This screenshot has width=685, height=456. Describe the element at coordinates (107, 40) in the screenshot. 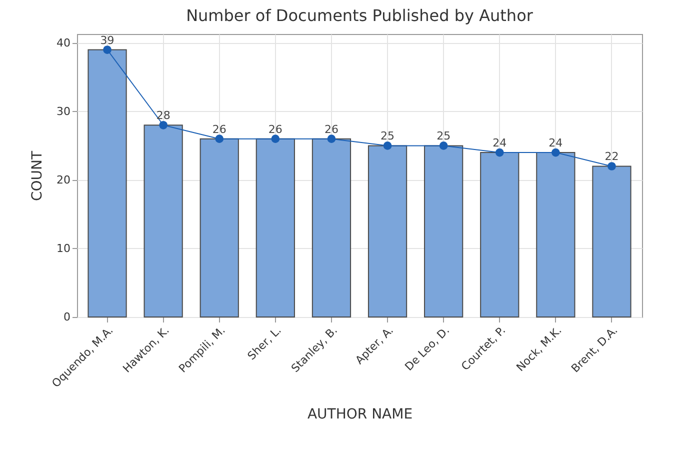

I see `data-label: 39` at that location.